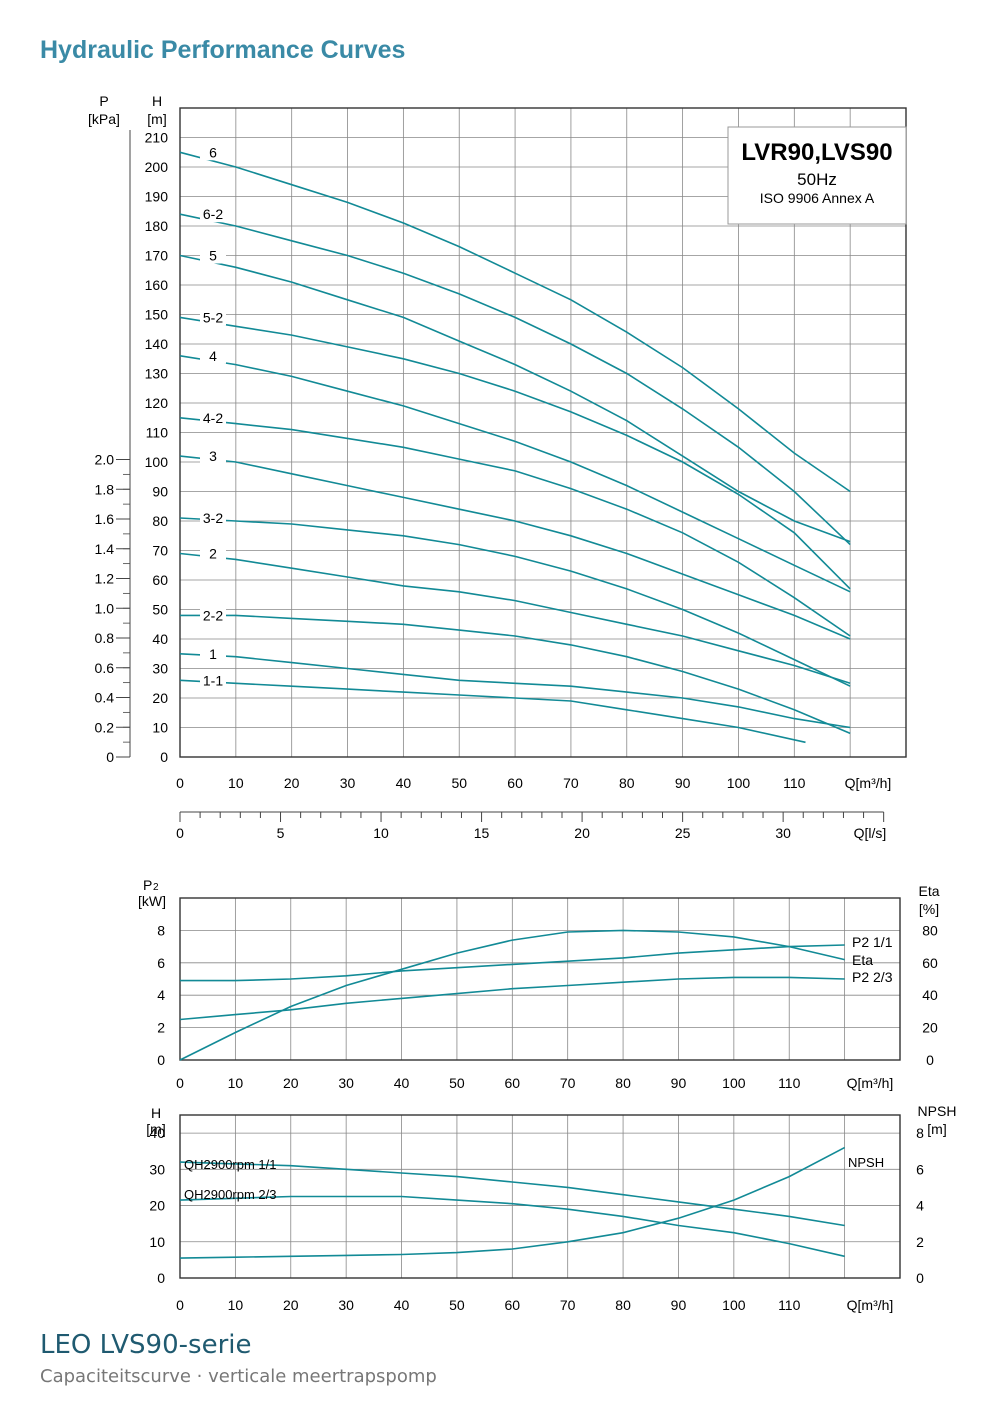 This screenshot has width=1000, height=1404. I want to click on y-axis-label: P, so click(147, 885).